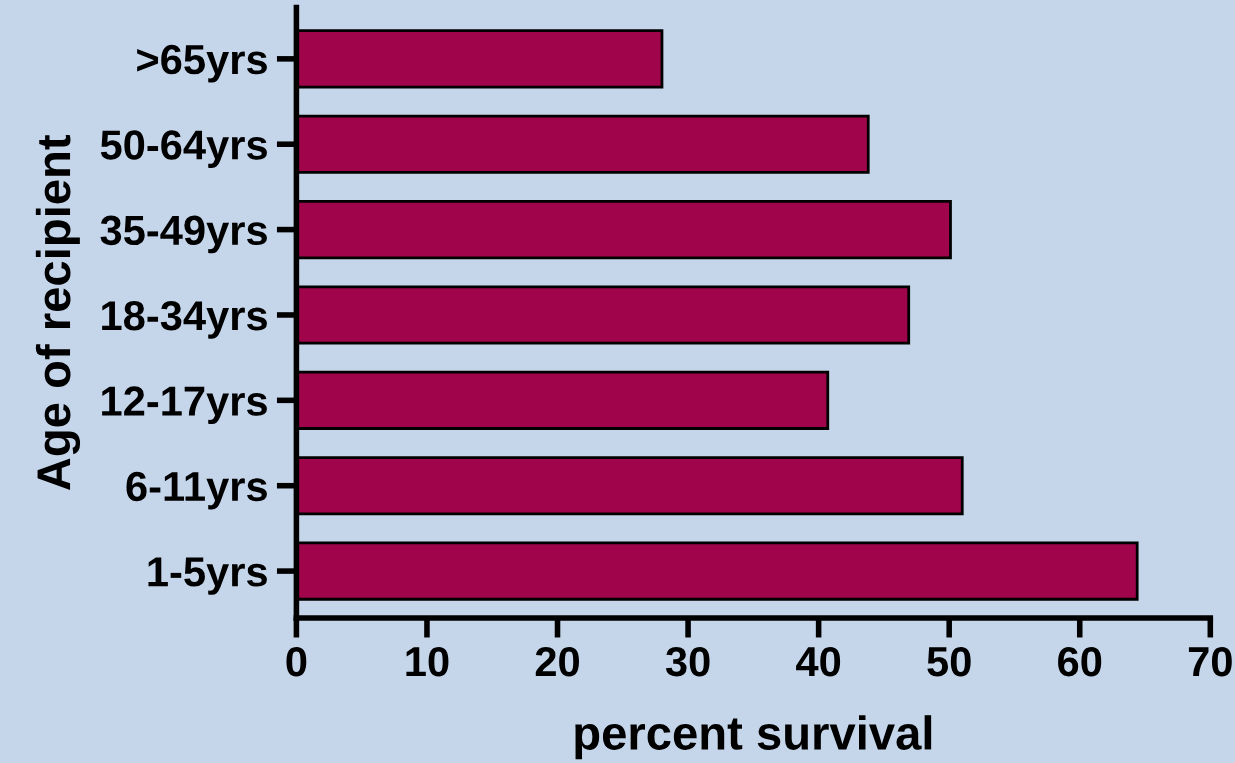 The width and height of the screenshot is (1235, 763). I want to click on x-tick-label: 70, so click(1210, 661).